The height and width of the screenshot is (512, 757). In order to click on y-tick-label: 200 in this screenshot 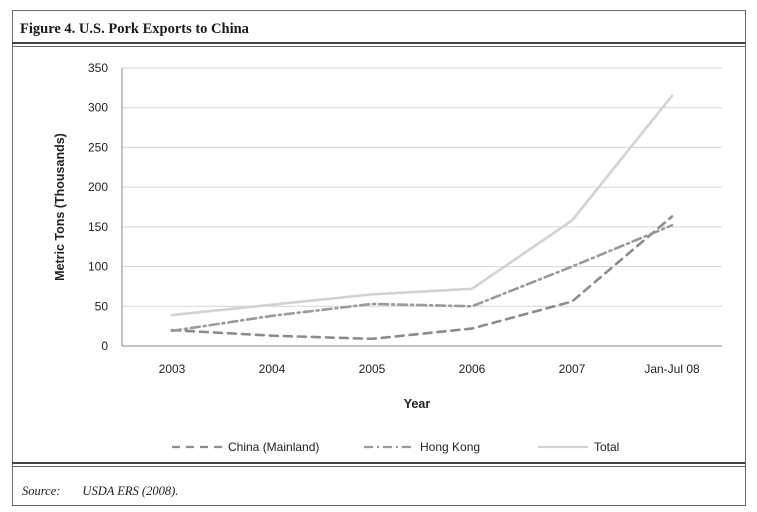, I will do `click(98, 187)`.